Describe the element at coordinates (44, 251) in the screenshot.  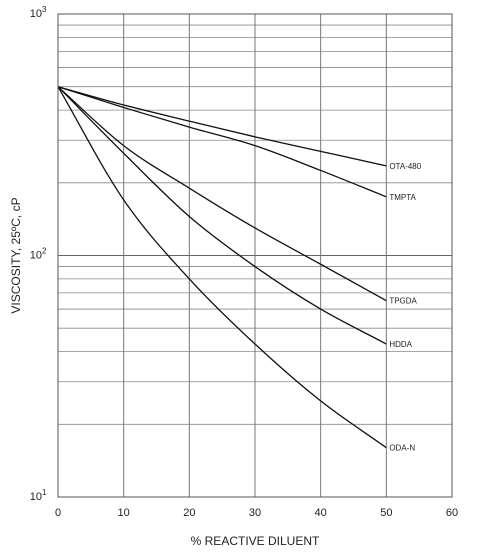
I see `y-tick-exponent: 2` at that location.